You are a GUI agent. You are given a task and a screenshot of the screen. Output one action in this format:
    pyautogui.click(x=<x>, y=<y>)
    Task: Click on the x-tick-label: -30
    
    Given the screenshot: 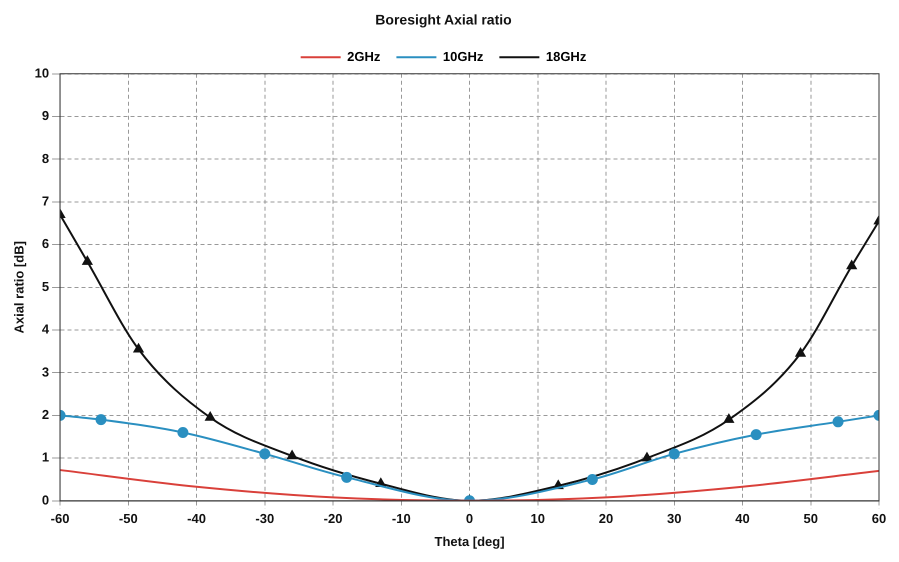 What is the action you would take?
    pyautogui.click(x=264, y=518)
    